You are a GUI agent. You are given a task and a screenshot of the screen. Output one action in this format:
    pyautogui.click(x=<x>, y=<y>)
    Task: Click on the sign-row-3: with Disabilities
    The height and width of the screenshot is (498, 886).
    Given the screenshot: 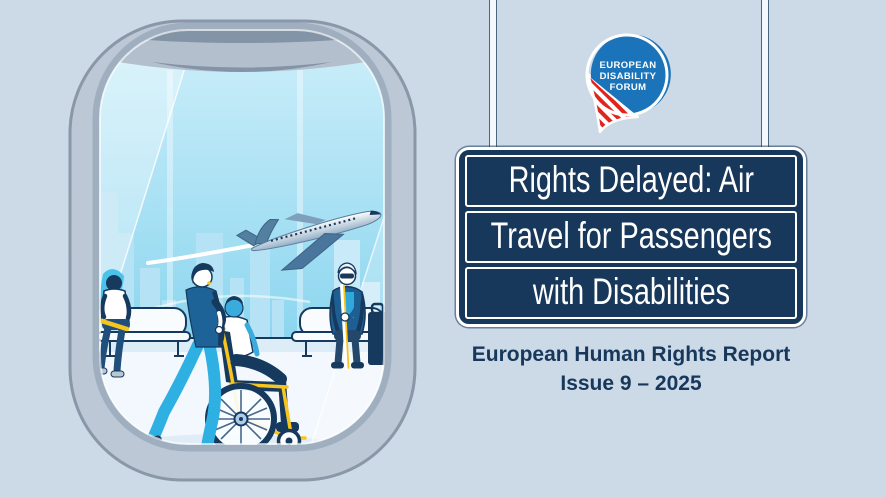 What is the action you would take?
    pyautogui.click(x=631, y=293)
    